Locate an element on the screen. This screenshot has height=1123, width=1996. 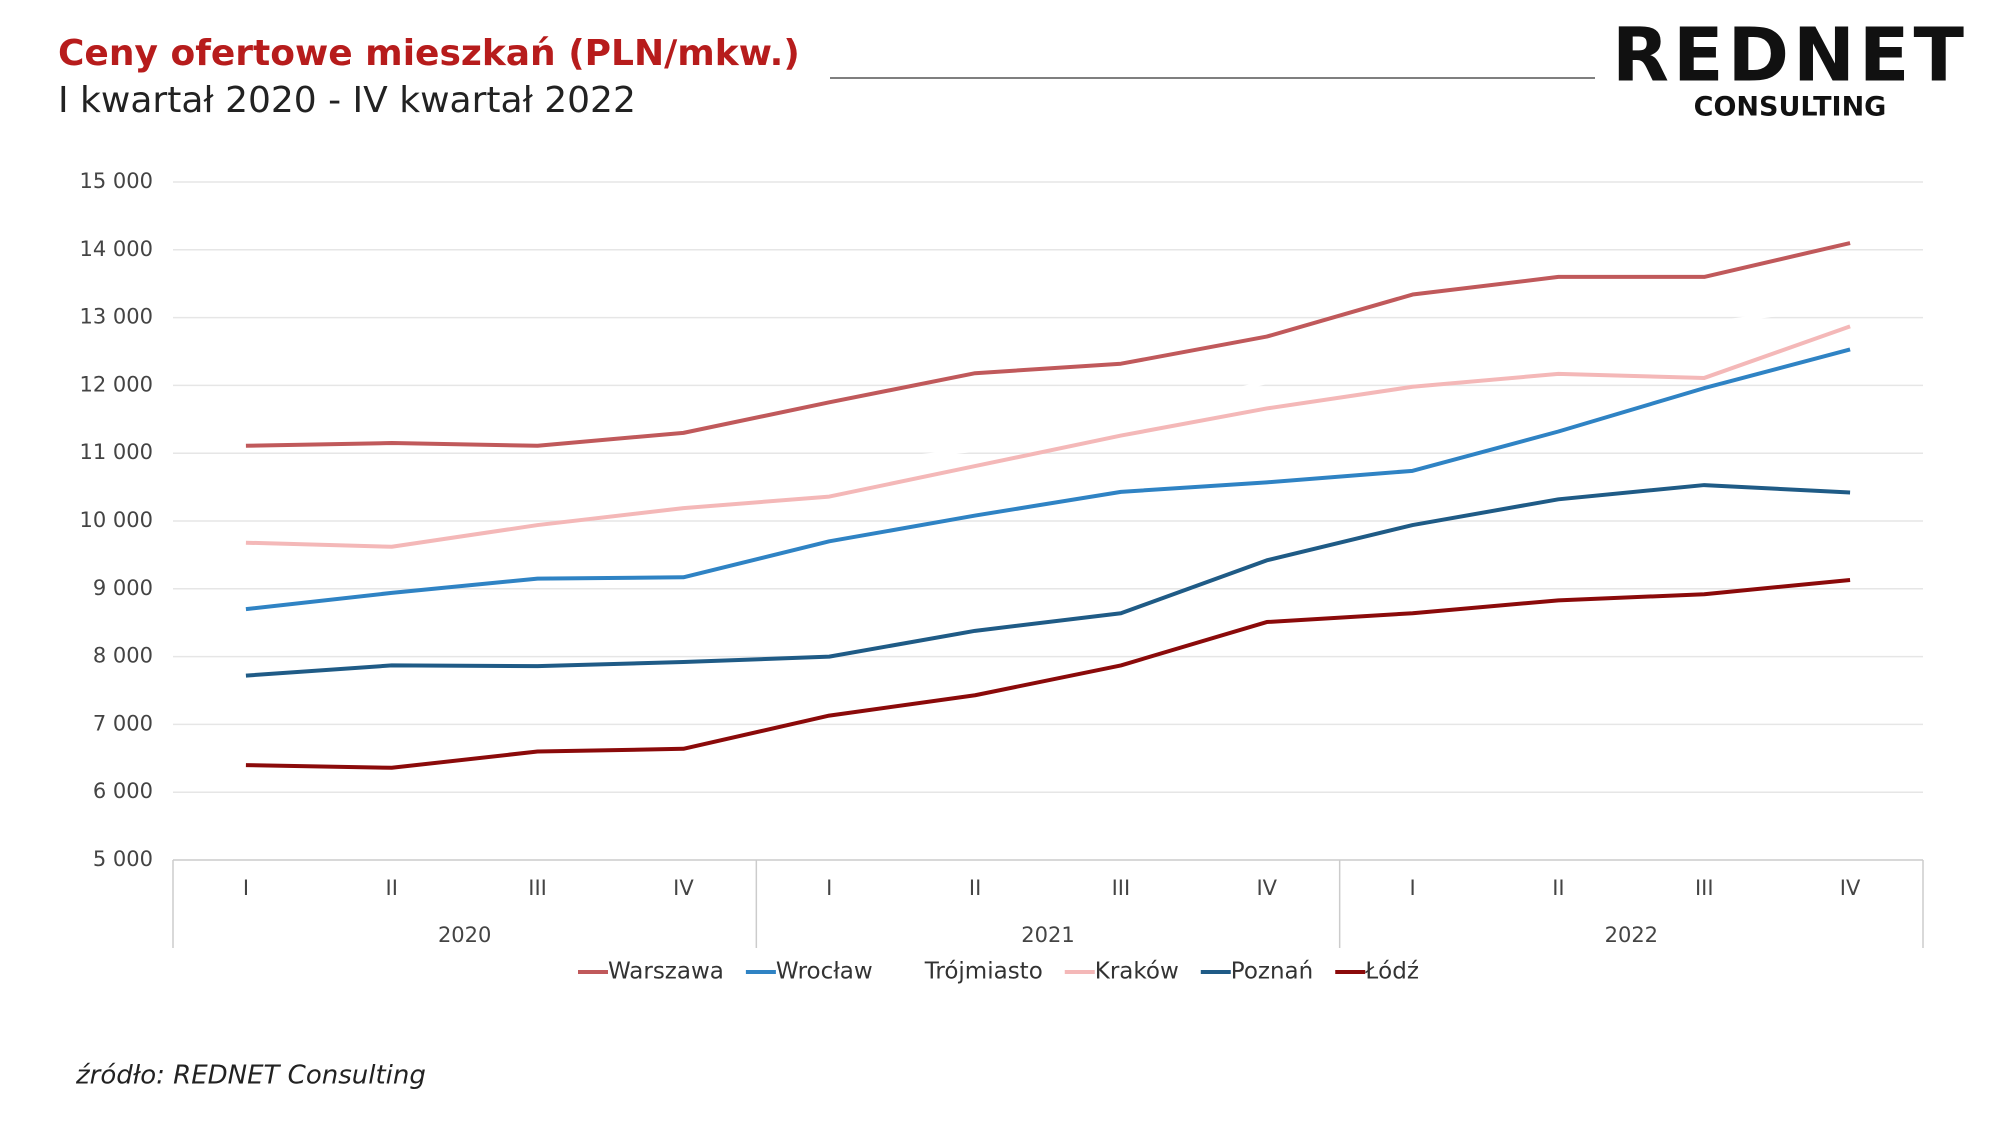
chart-subtitle: I kwartał 2020 - IV kwartał 2022 is located at coordinates (347, 100).